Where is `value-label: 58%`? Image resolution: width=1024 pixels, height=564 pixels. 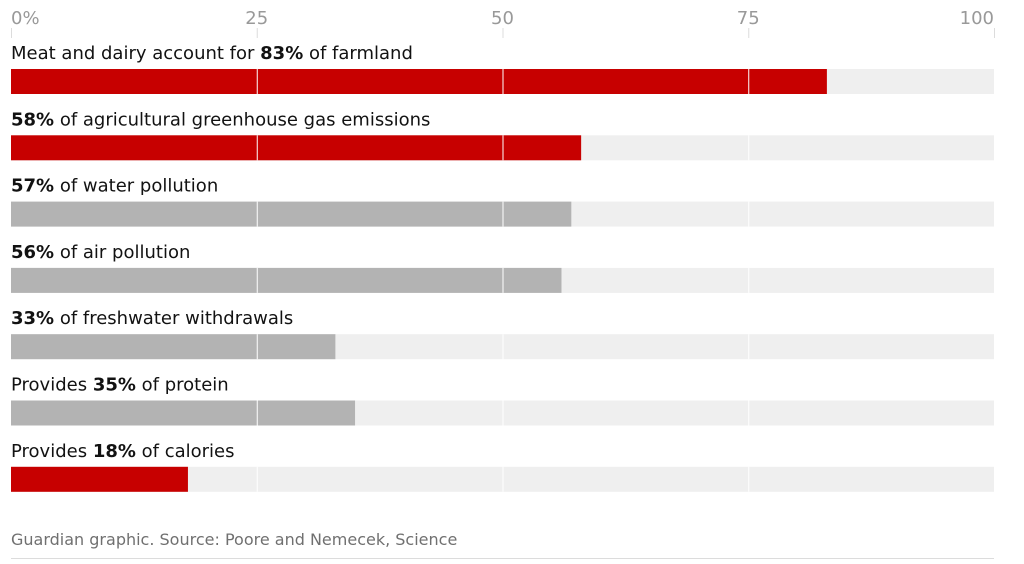
value-label: 58% is located at coordinates (32, 119).